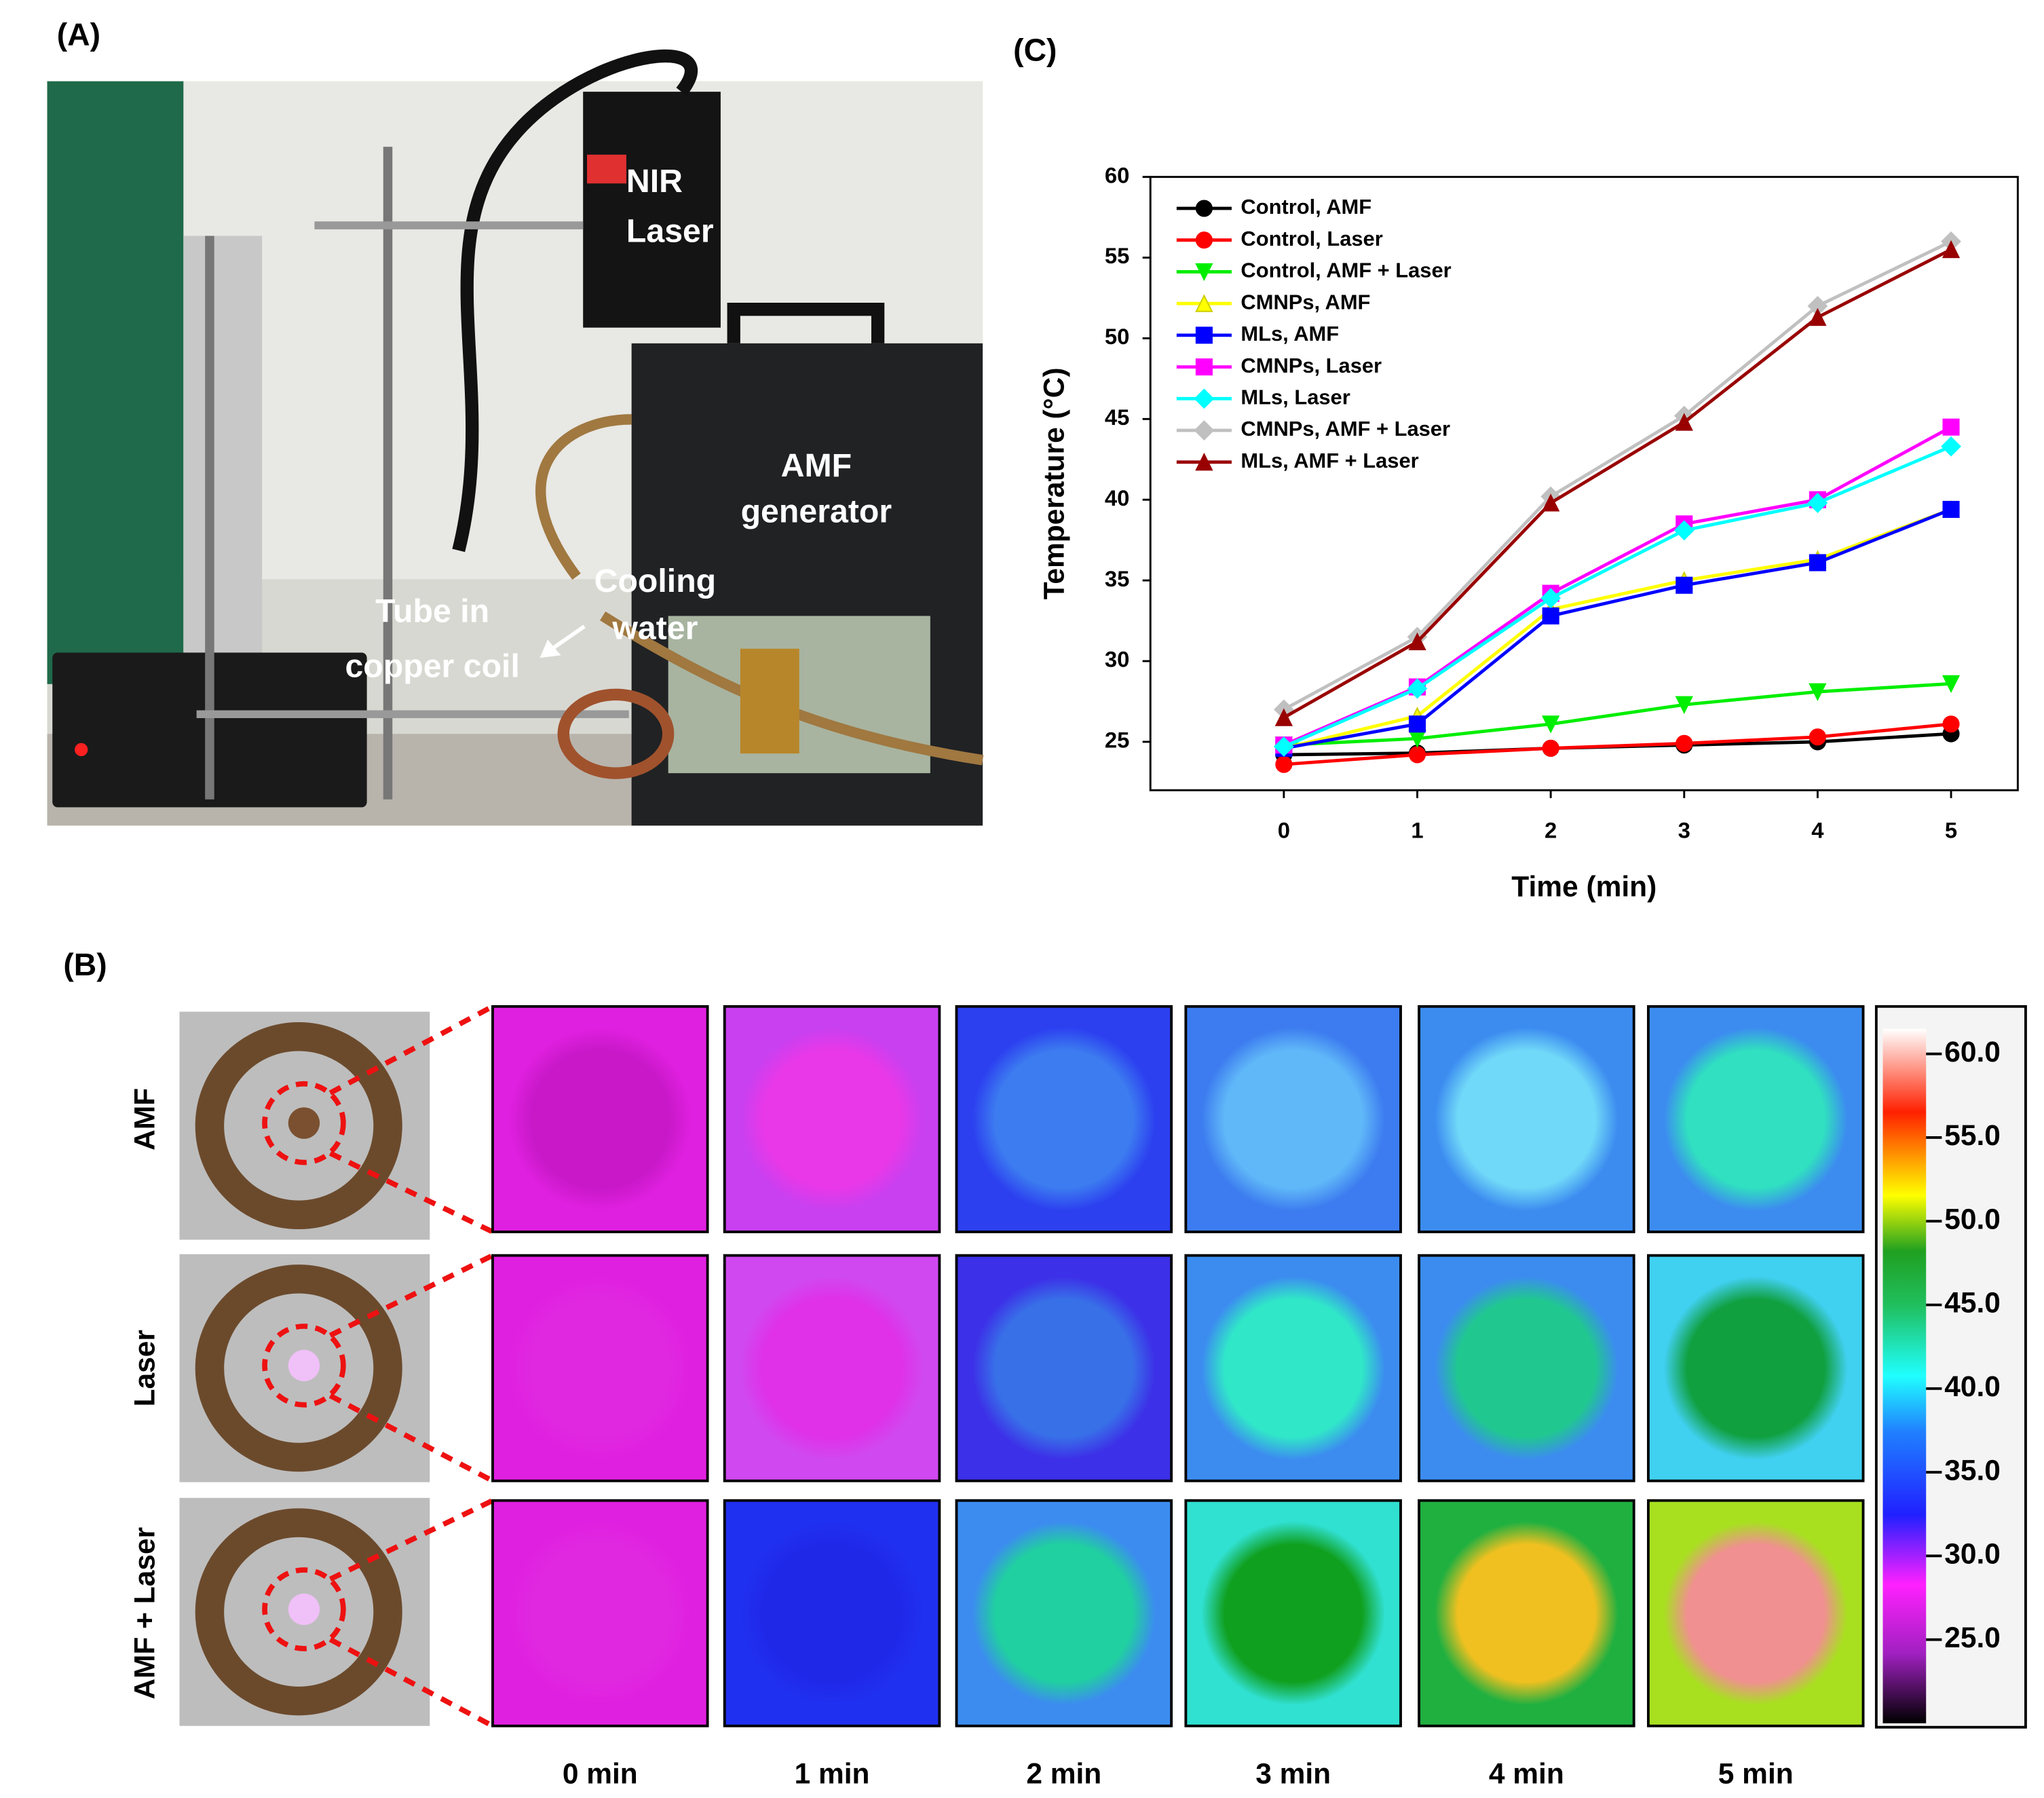  I want to click on photo-annotation: AMF, so click(816, 465).